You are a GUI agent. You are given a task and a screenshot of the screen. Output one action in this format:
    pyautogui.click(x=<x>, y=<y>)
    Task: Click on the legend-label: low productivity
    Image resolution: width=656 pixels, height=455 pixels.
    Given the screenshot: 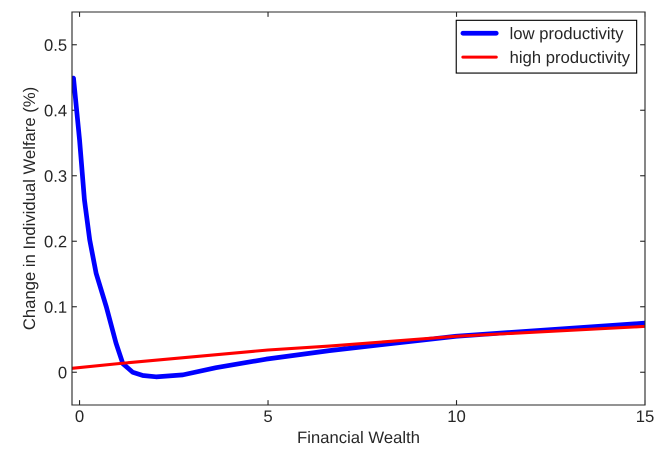 What is the action you would take?
    pyautogui.click(x=567, y=35)
    